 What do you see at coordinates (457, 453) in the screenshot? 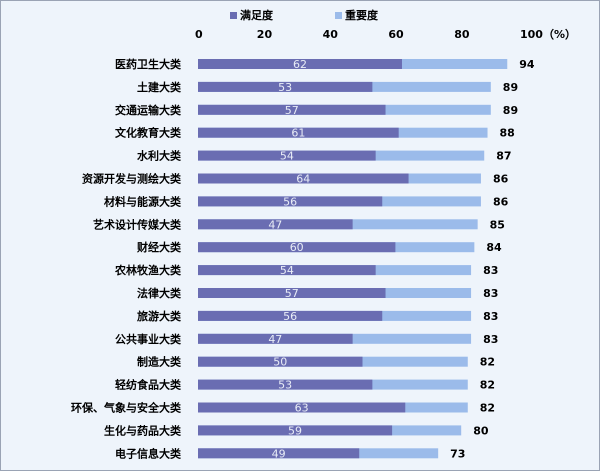
I see `value-label-importance: 73` at bounding box center [457, 453].